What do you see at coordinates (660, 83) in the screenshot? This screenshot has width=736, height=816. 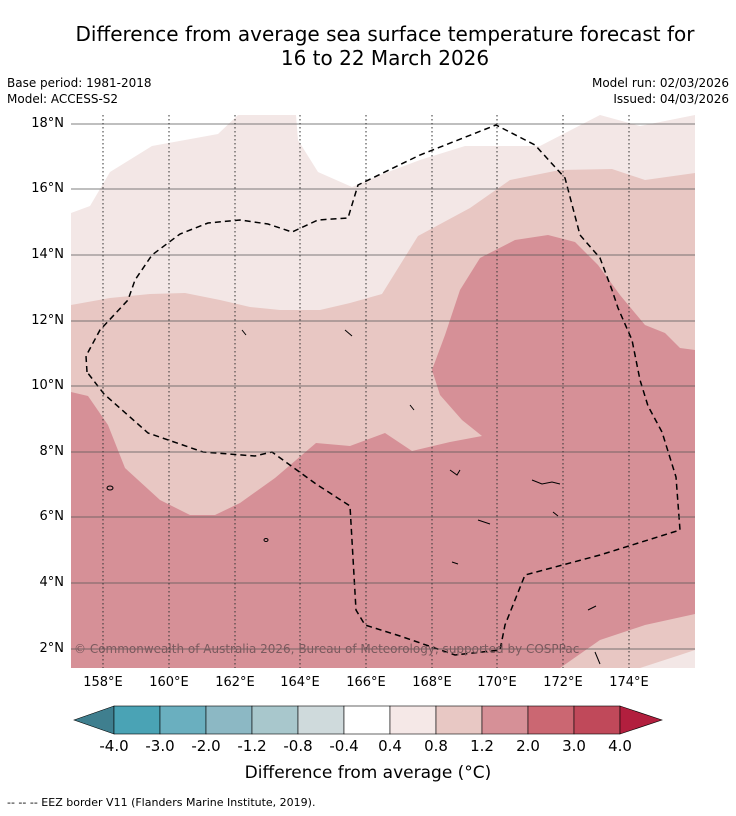 I see `model-run: Model run: 02/03/2026` at bounding box center [660, 83].